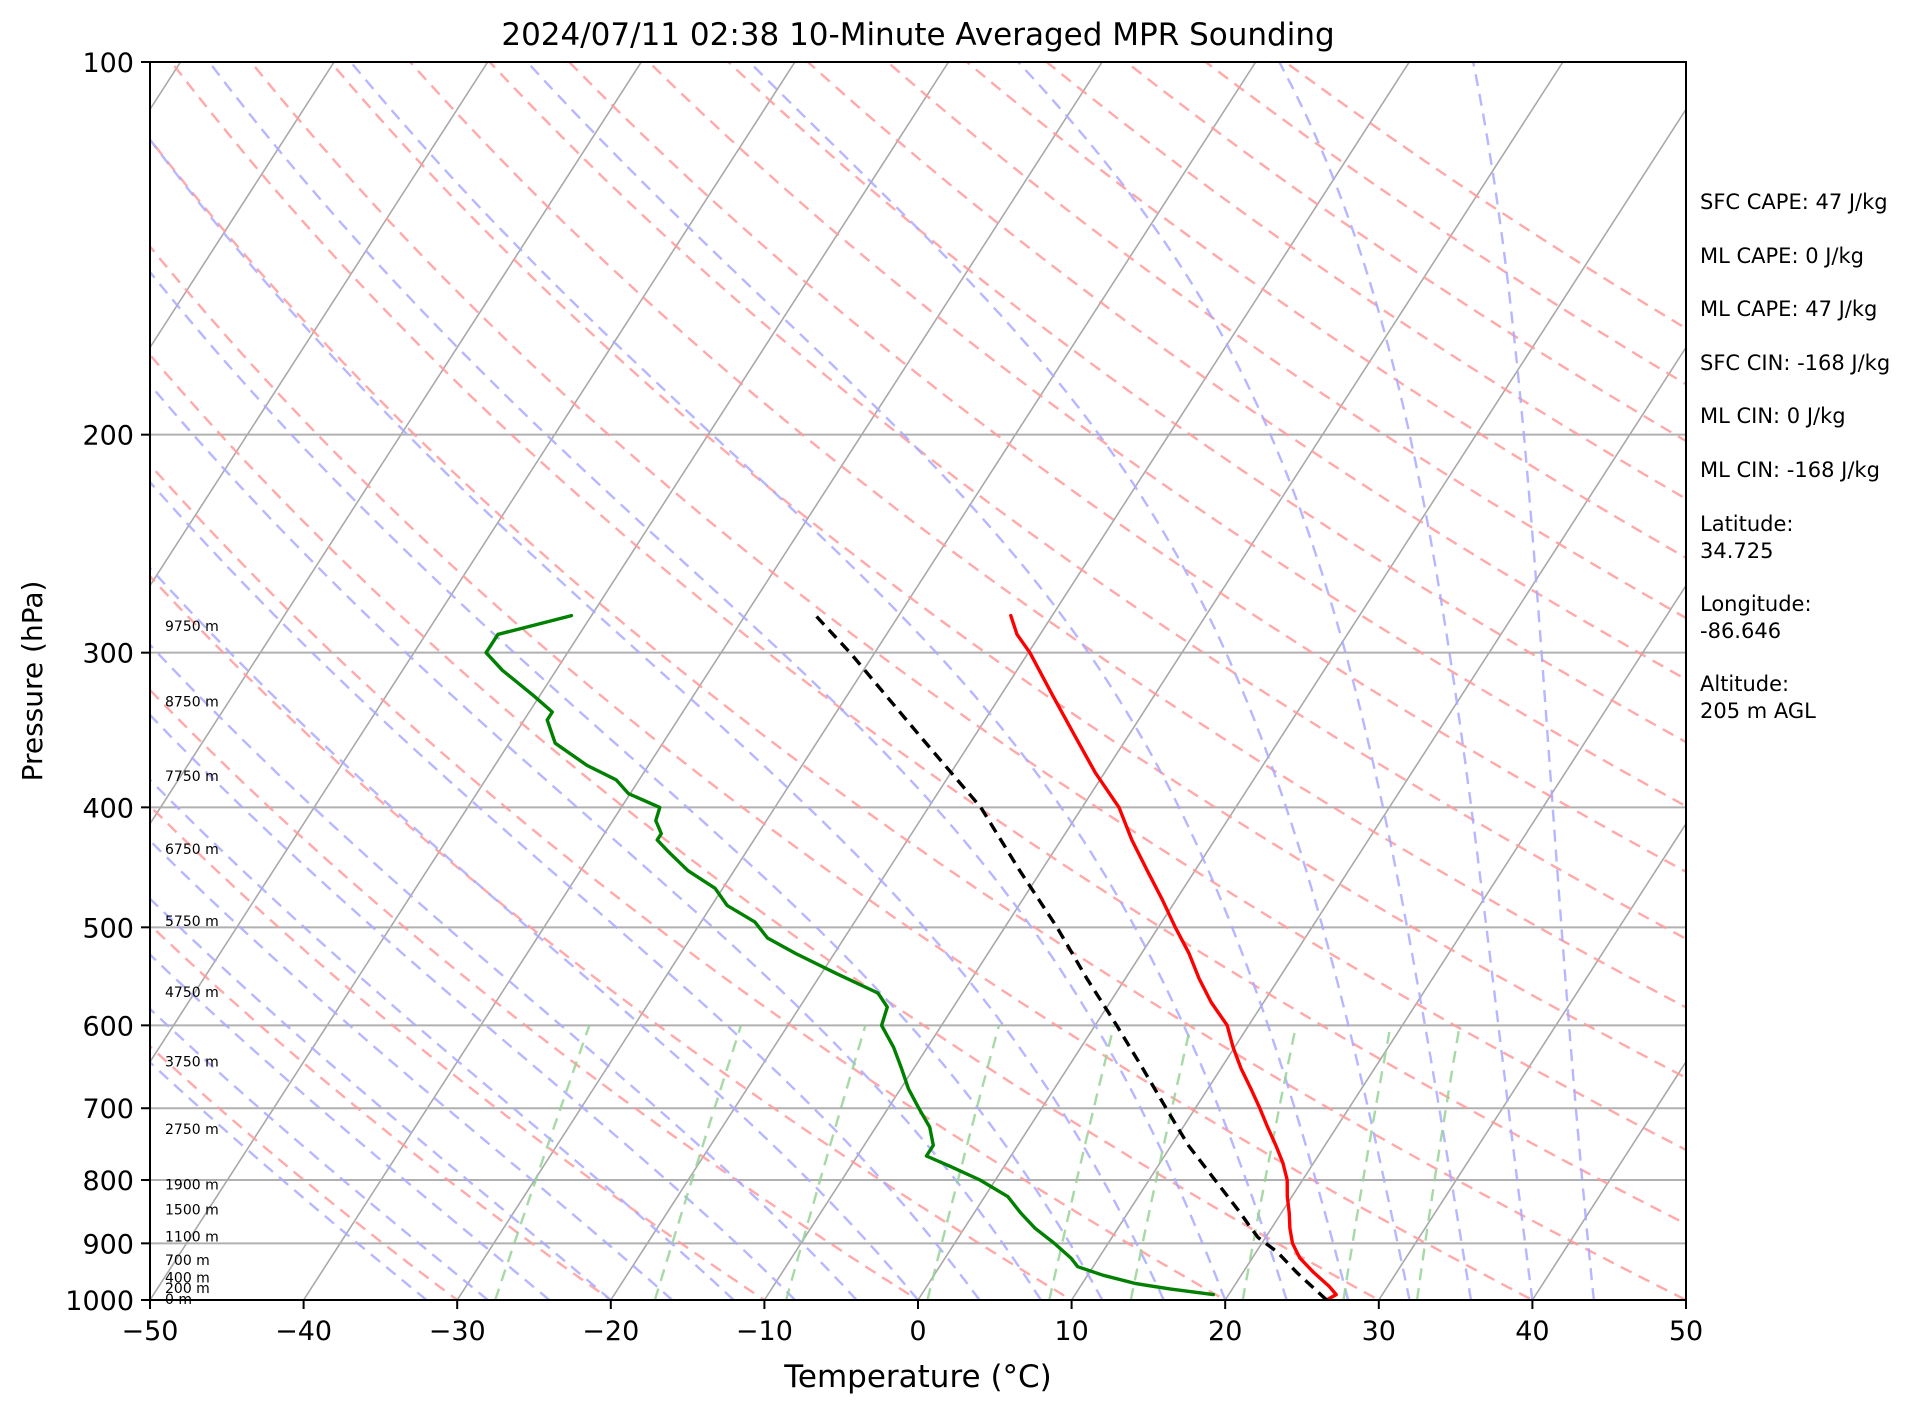  What do you see at coordinates (1686, 1331) in the screenshot?
I see `x-tick-label: 50` at bounding box center [1686, 1331].